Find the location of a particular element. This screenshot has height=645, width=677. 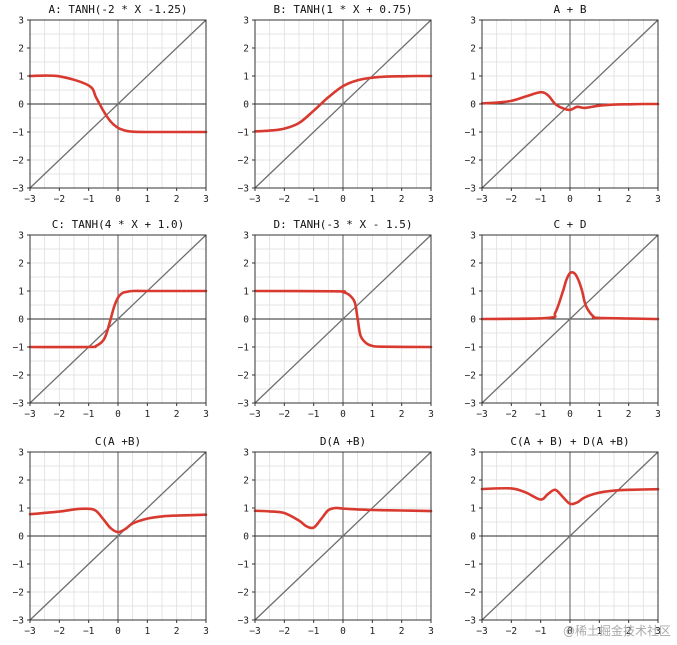

subplot-title: A + B is located at coordinates (569, 9).